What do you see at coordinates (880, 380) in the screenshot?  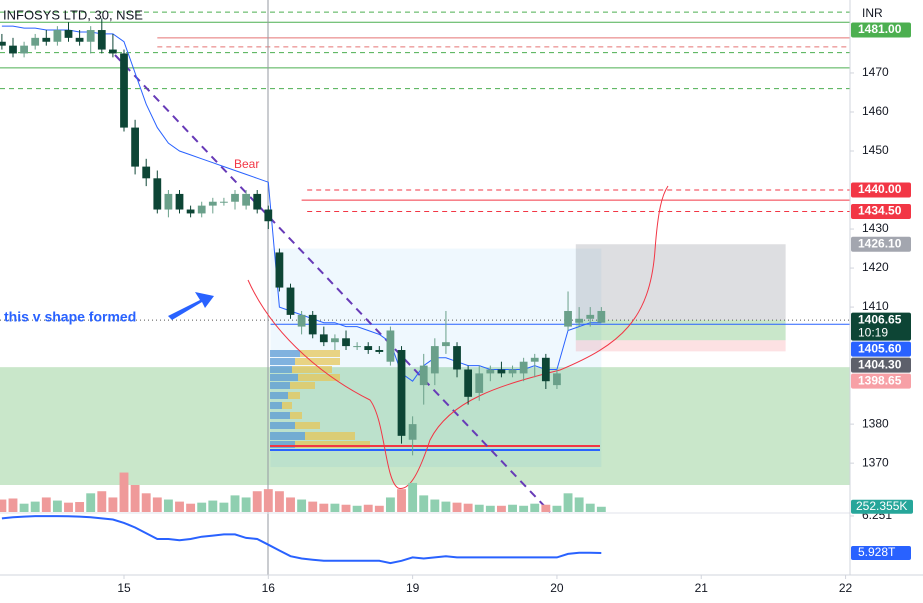 I see `price-label: 1398.65` at bounding box center [880, 380].